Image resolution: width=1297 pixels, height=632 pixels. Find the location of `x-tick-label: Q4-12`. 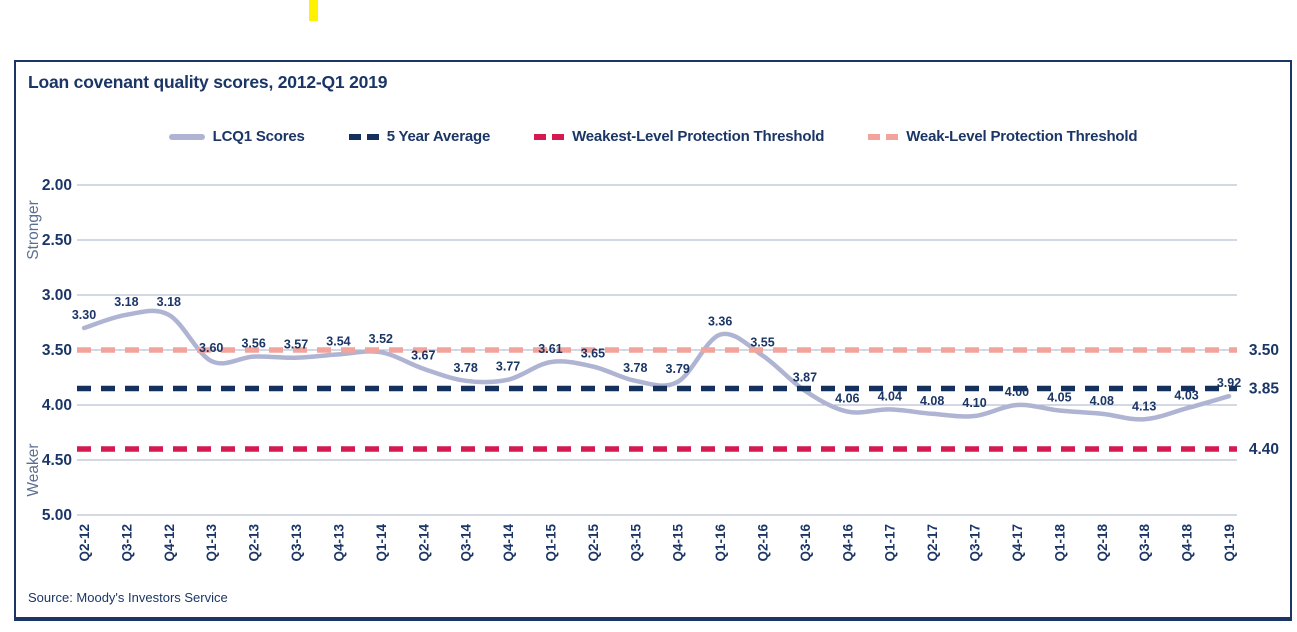

x-tick-label: Q4-12 is located at coordinates (169, 543).